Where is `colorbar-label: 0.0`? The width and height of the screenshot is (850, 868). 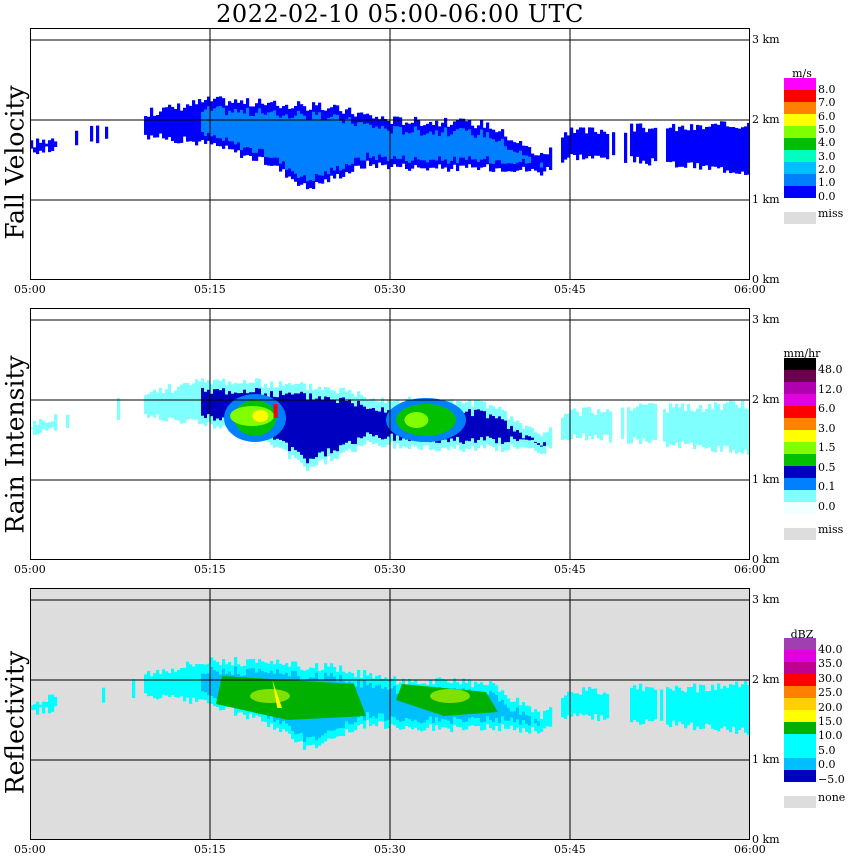
colorbar-label: 0.0 is located at coordinates (827, 765).